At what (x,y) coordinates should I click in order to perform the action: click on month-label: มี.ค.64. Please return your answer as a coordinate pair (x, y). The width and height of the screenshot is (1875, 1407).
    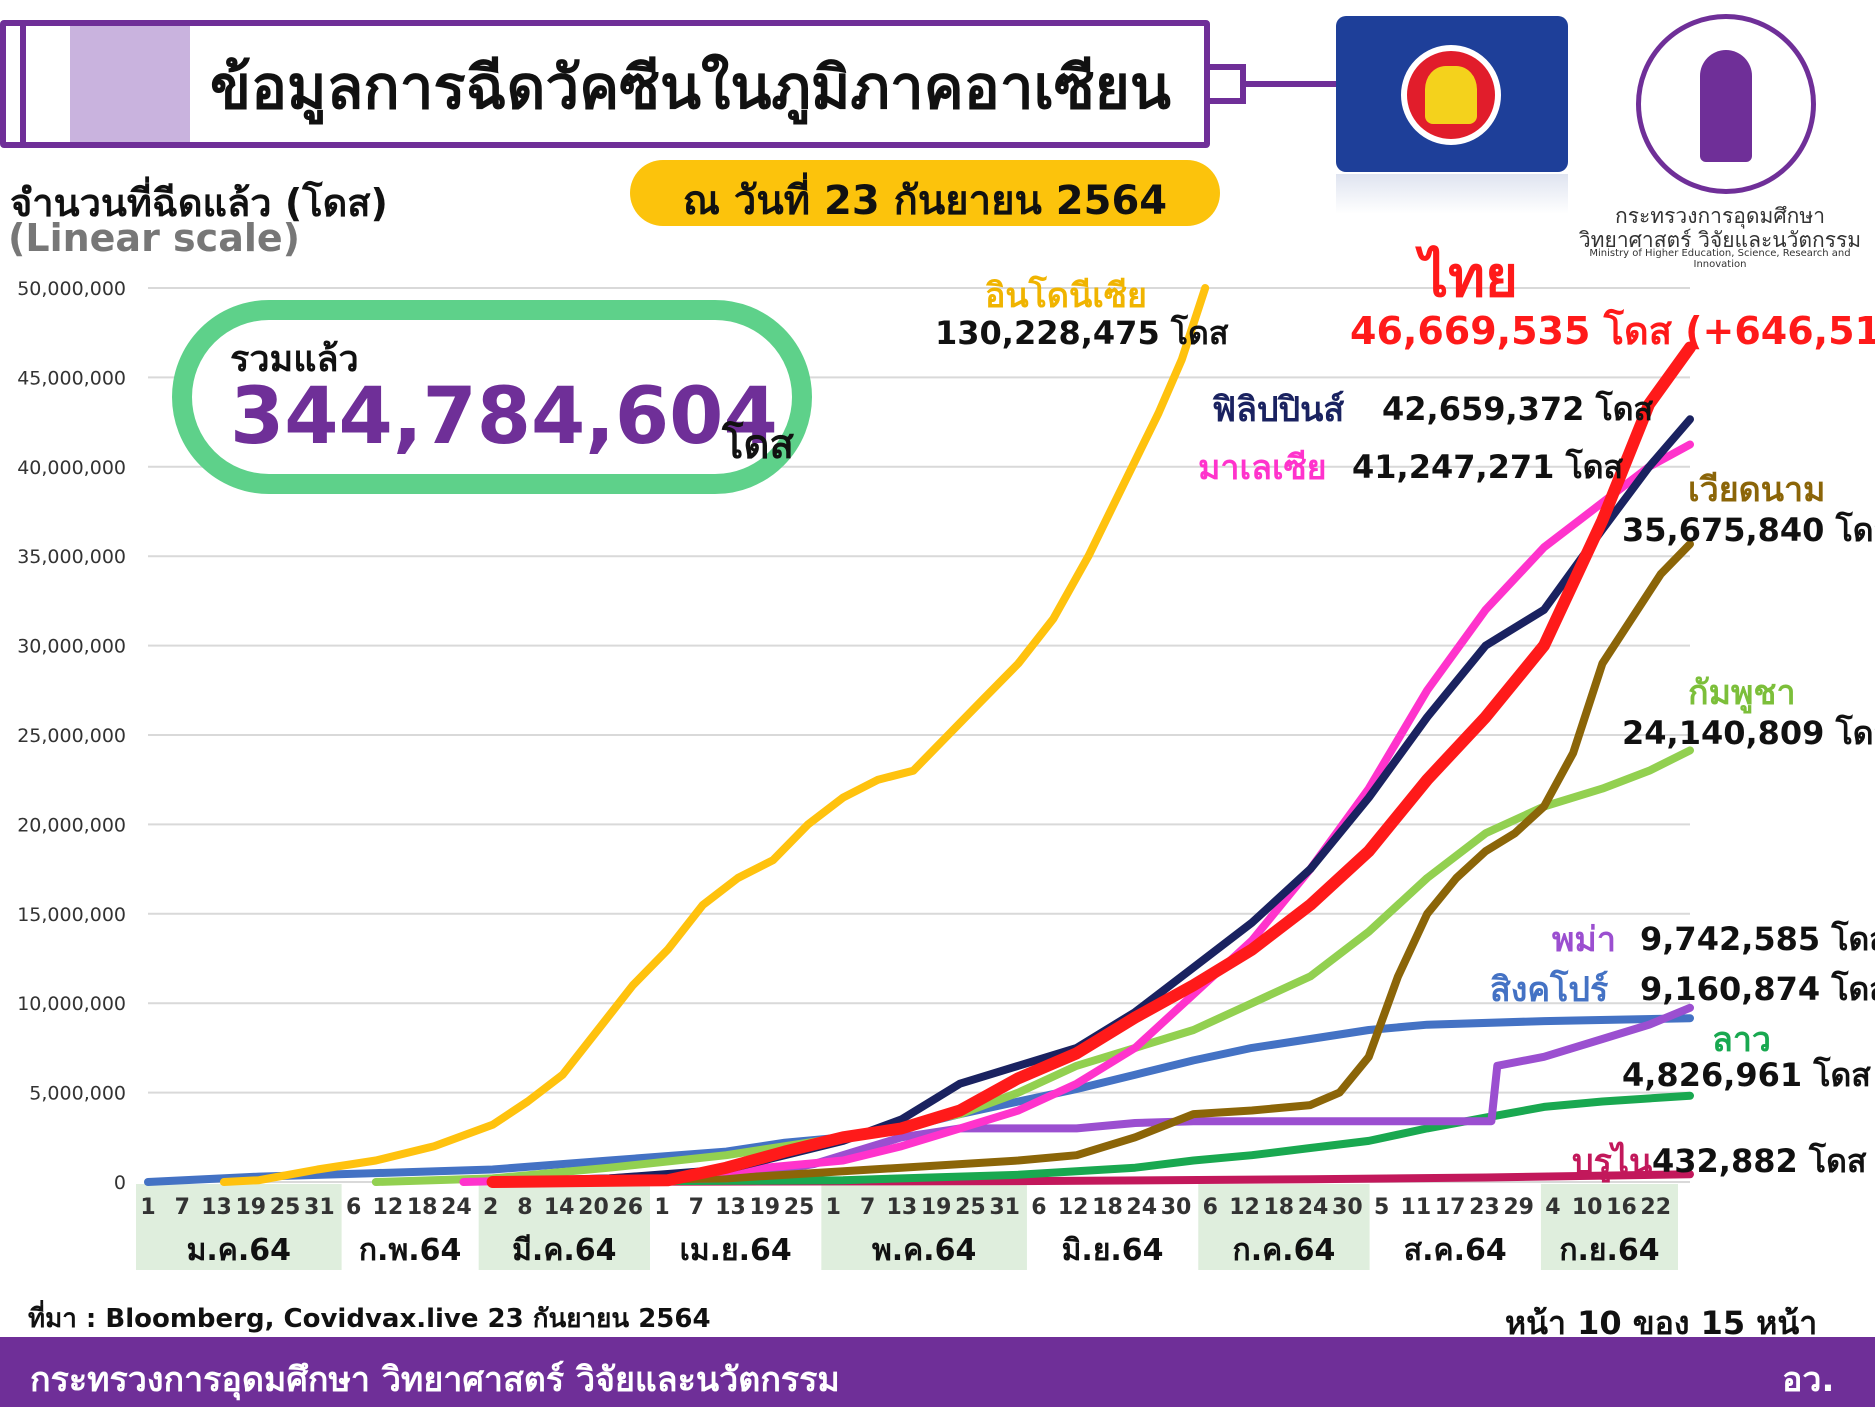
    Looking at the image, I should click on (564, 1250).